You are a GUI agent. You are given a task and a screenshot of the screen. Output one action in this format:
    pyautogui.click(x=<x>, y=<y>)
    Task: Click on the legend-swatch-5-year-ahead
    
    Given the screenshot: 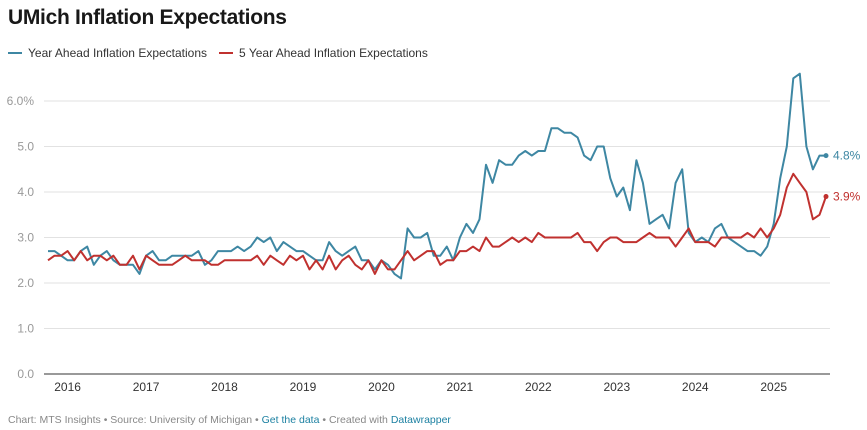 What is the action you would take?
    pyautogui.click(x=226, y=53)
    